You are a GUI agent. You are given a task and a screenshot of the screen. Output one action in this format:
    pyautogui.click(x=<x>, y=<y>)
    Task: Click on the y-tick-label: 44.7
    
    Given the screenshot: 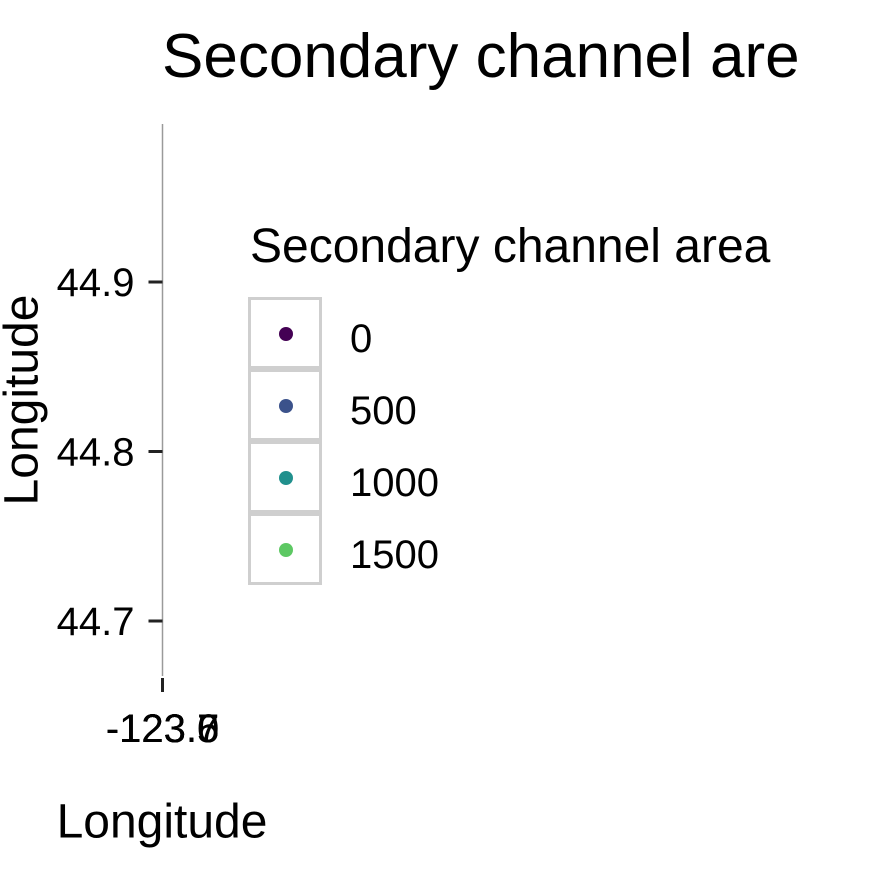 What is the action you would take?
    pyautogui.click(x=96, y=622)
    